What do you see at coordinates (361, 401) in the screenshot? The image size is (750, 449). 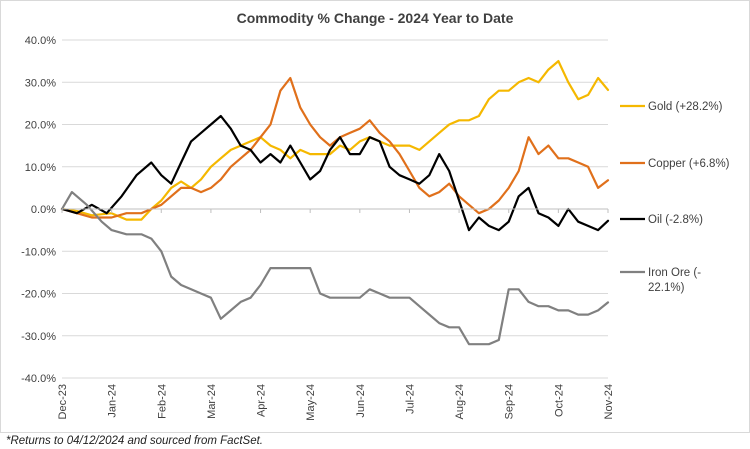 I see `x-tick-label: Jun-24` at bounding box center [361, 401].